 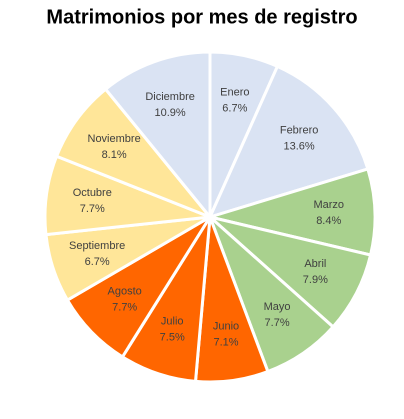 What do you see at coordinates (225, 343) in the screenshot?
I see `slice-value: 7.1%` at bounding box center [225, 343].